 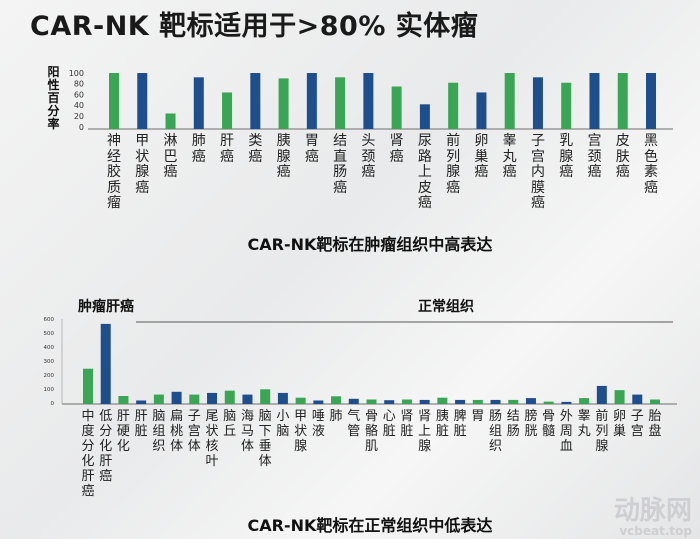 What do you see at coordinates (537, 172) in the screenshot?
I see `chart1-x-tick-label: 子宫内膜癌` at bounding box center [537, 172].